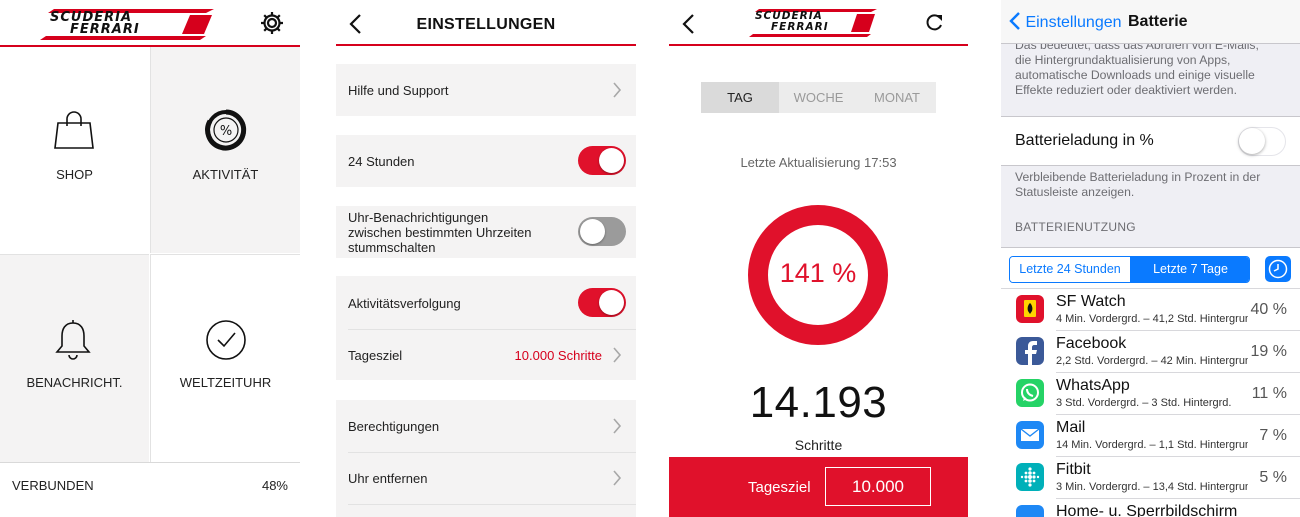 Image resolution: width=1300 pixels, height=517 pixels. I want to click on tile-shop: SHOP, so click(74, 150).